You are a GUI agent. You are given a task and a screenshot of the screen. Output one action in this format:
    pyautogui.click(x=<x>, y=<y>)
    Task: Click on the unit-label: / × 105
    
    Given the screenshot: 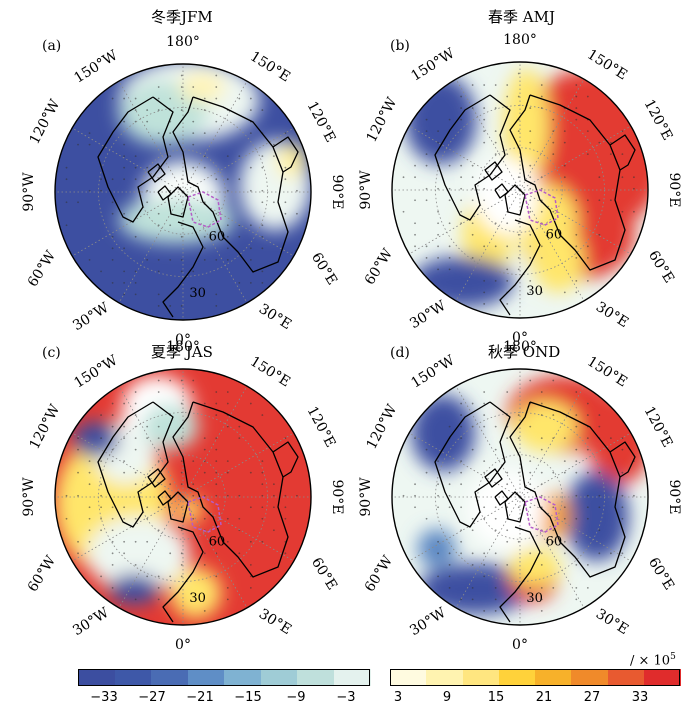 What is the action you would take?
    pyautogui.click(x=653, y=660)
    